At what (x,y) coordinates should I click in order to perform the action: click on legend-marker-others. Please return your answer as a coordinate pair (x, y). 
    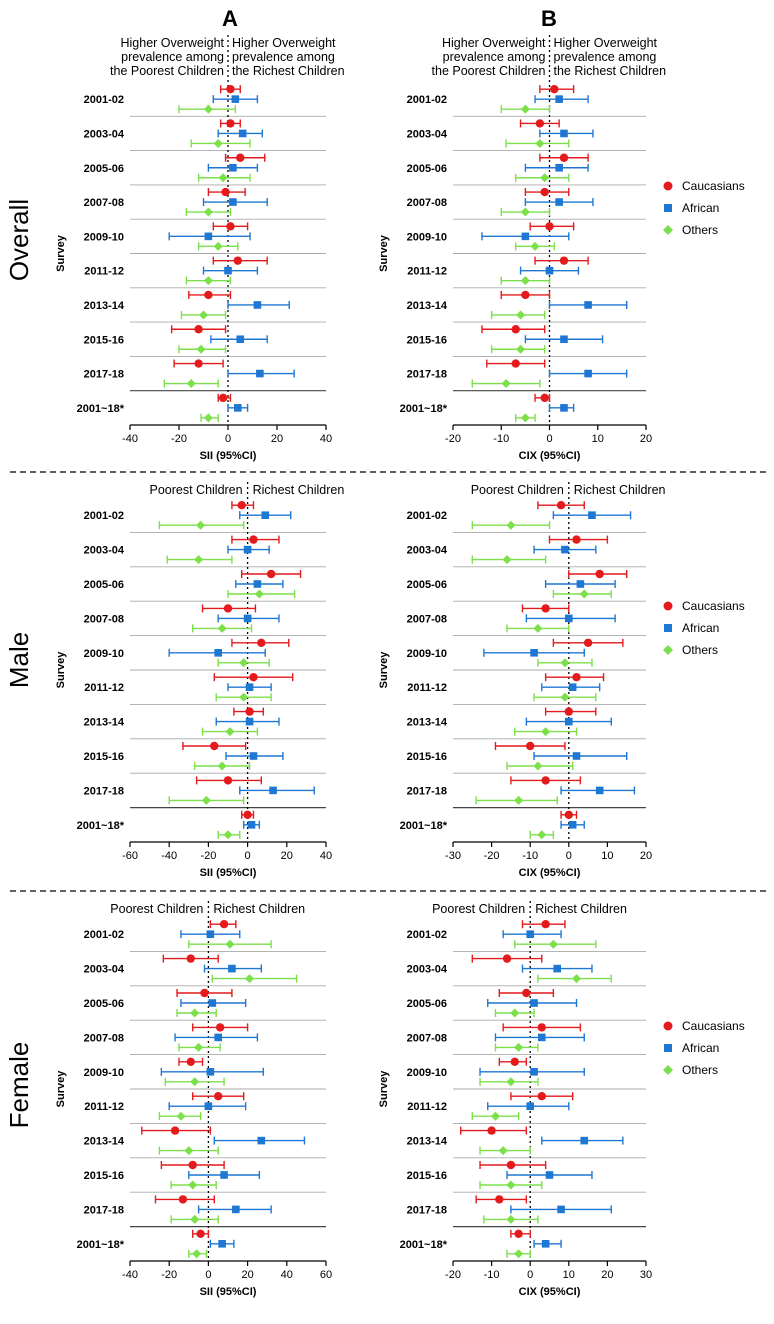
    Looking at the image, I should click on (668, 650).